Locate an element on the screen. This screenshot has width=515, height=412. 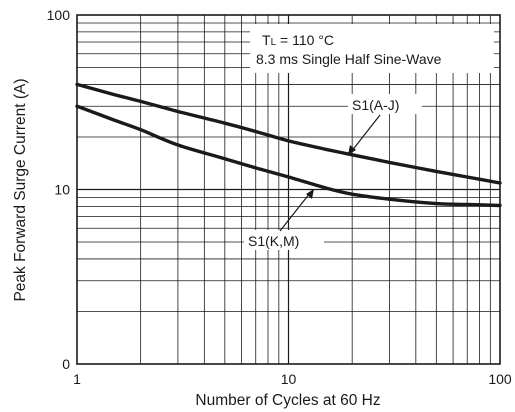
arrow-s1-aj-line is located at coordinates (365, 133).